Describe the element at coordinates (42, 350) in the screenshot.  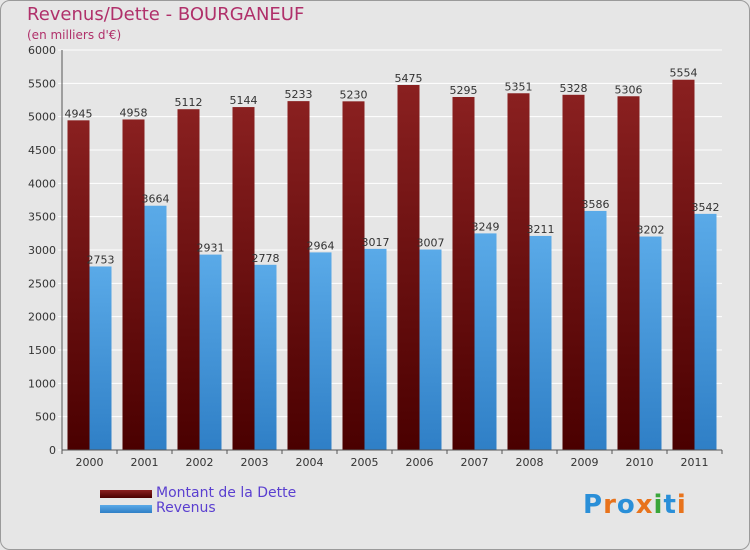
I see `y-tick-label: 1500` at that location.